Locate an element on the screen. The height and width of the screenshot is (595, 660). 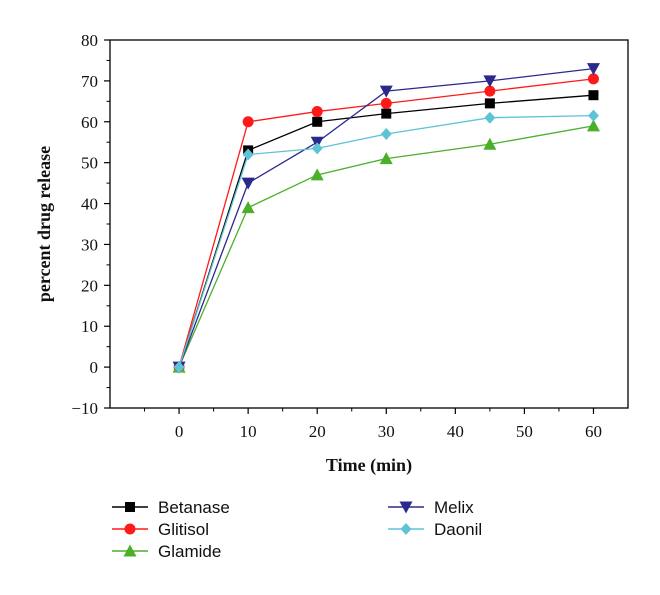
y-tick-label: 0 is located at coordinates (94, 367).